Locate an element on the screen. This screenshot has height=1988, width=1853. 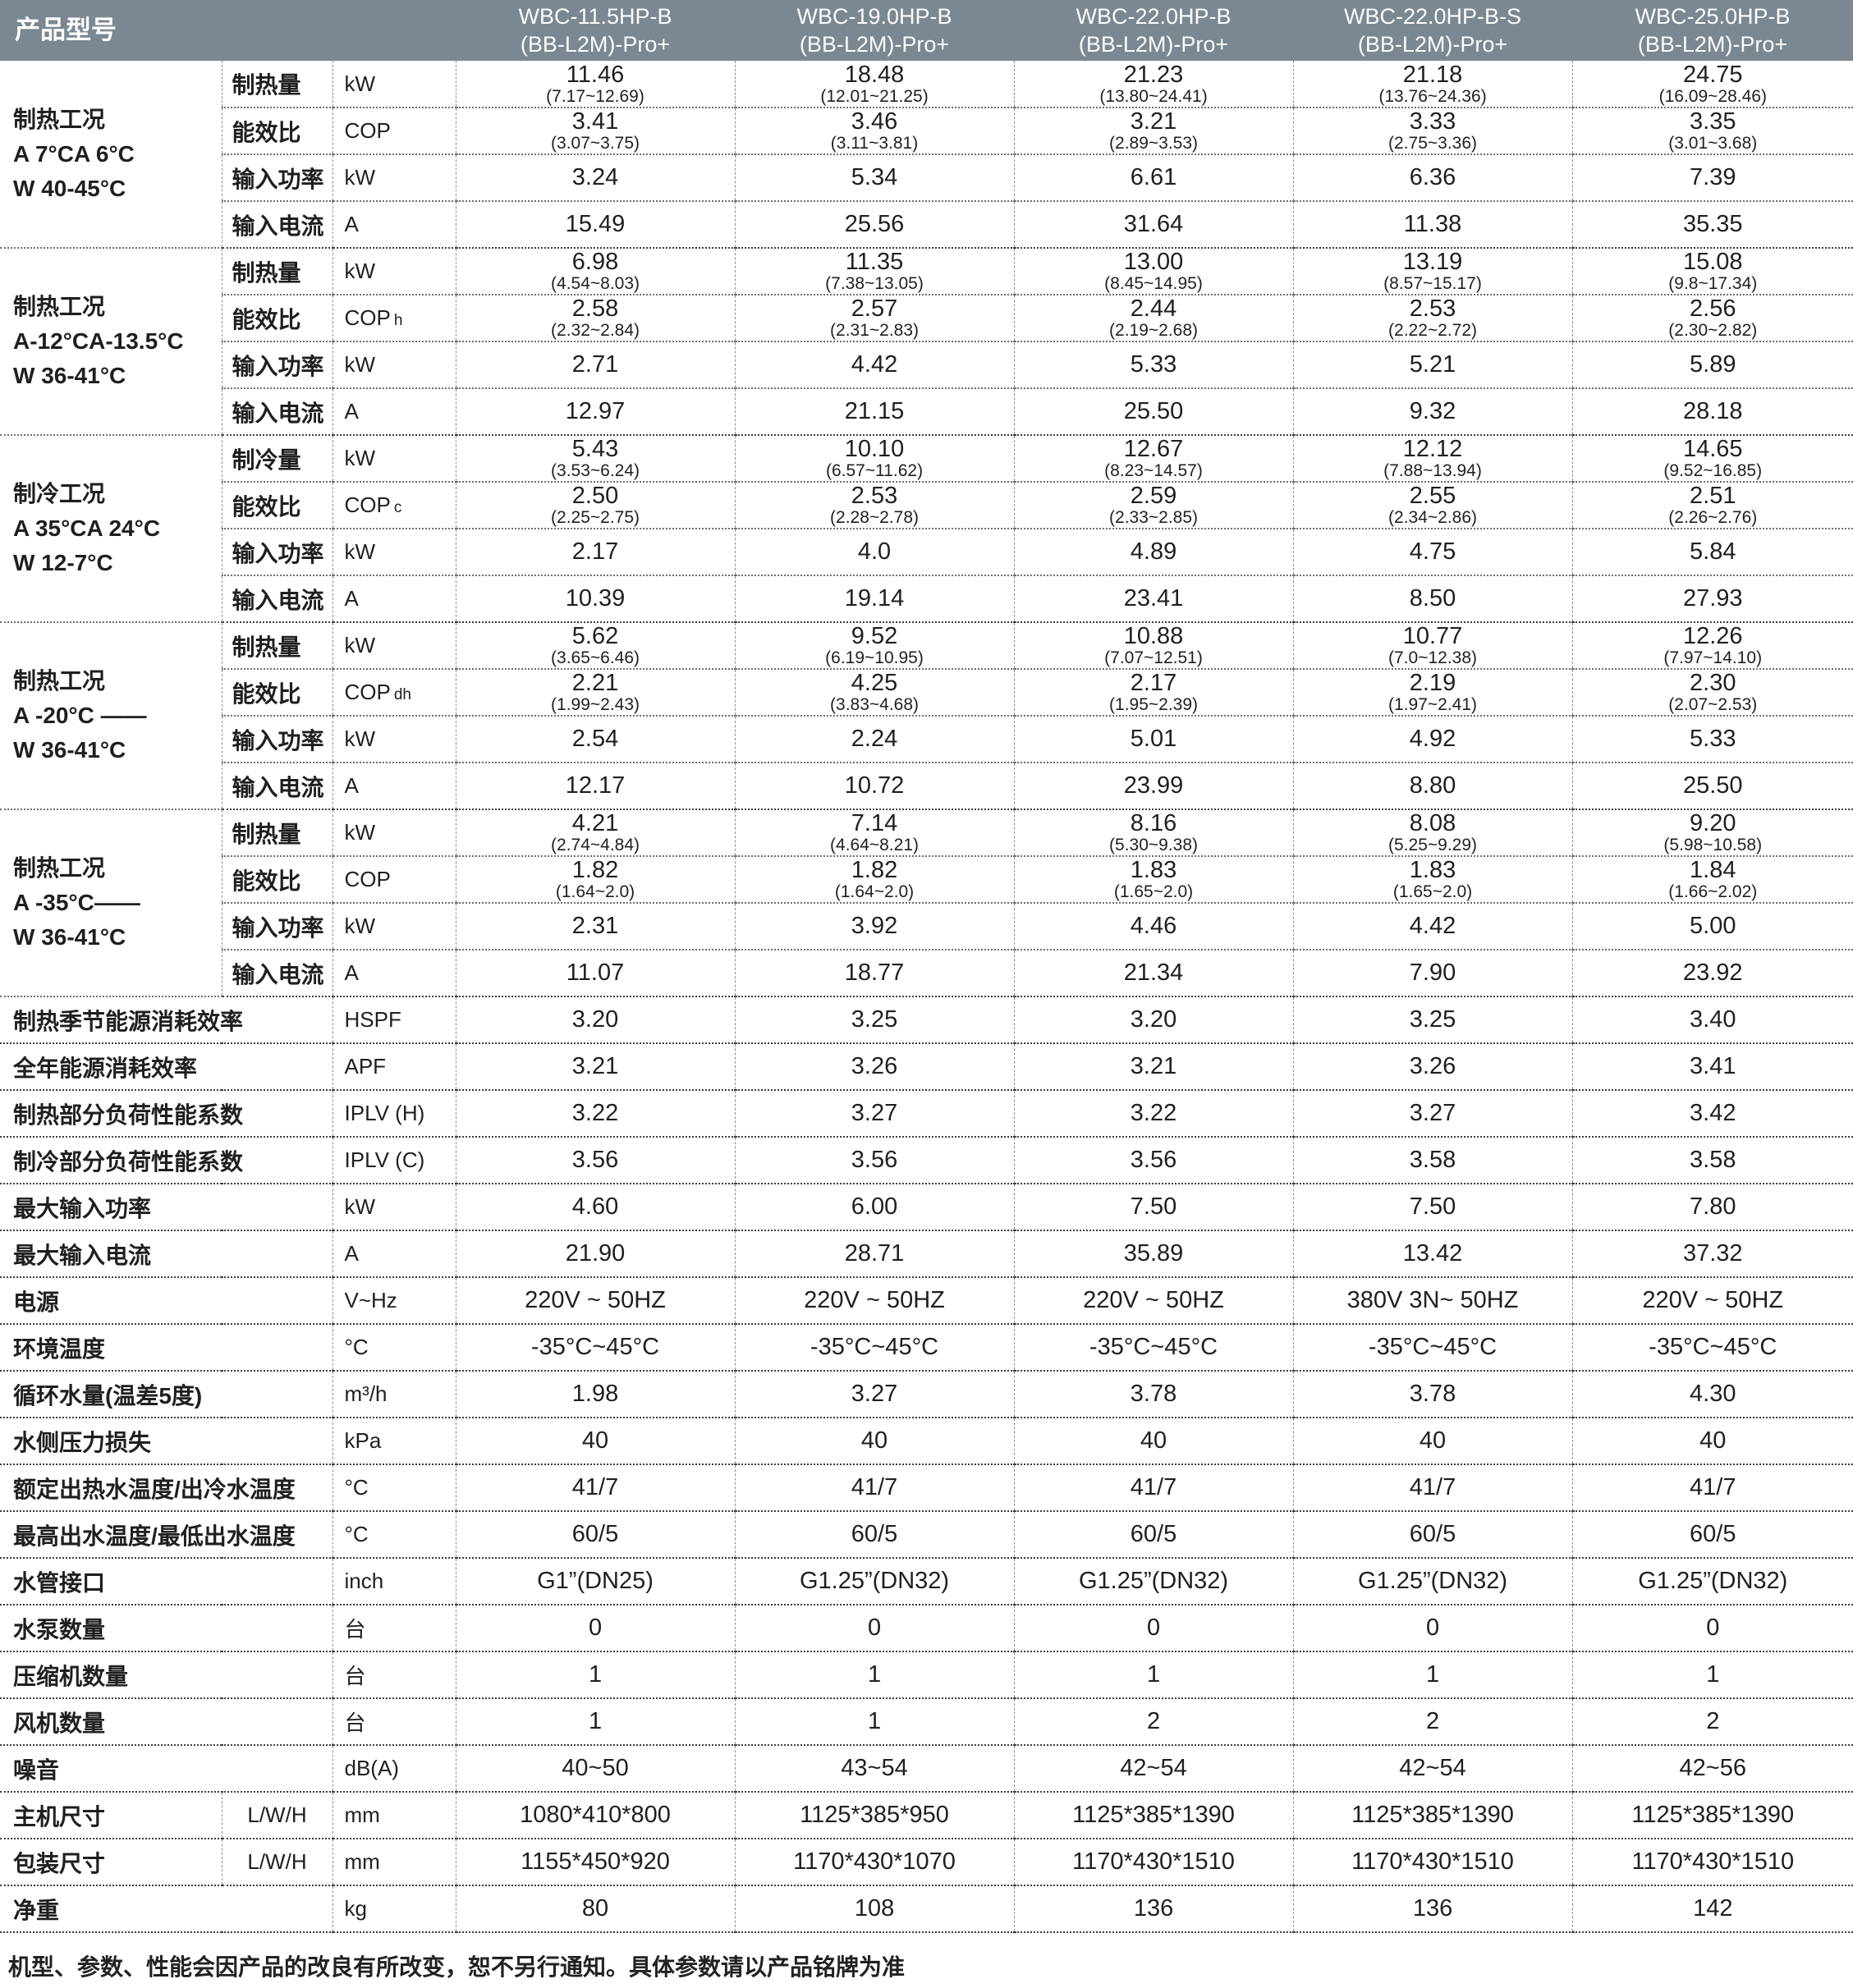
value-main: 2.19 is located at coordinates (1432, 683).